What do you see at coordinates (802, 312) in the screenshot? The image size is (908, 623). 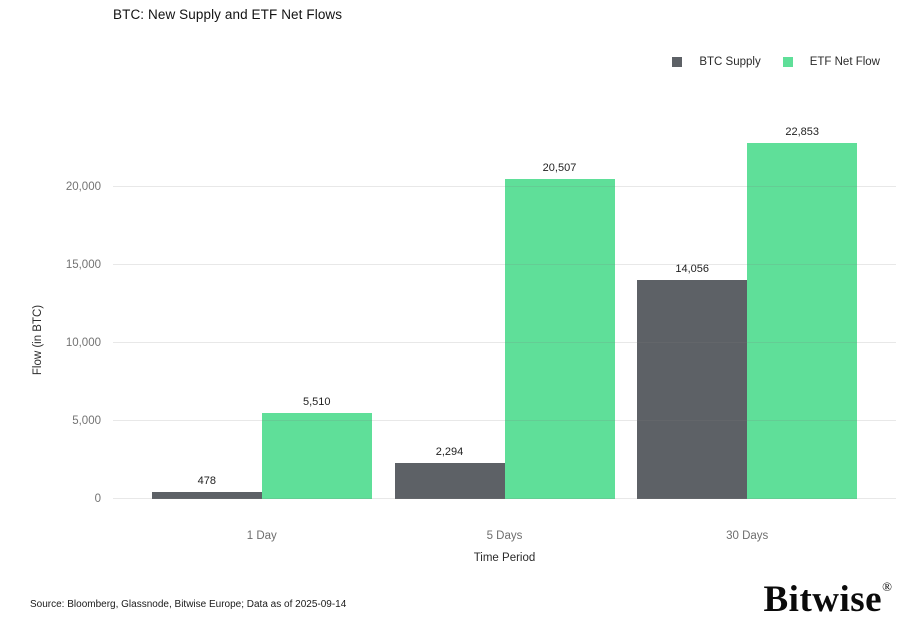 I see `bar-etf-net-flow-30-days: 22,853` at bounding box center [802, 312].